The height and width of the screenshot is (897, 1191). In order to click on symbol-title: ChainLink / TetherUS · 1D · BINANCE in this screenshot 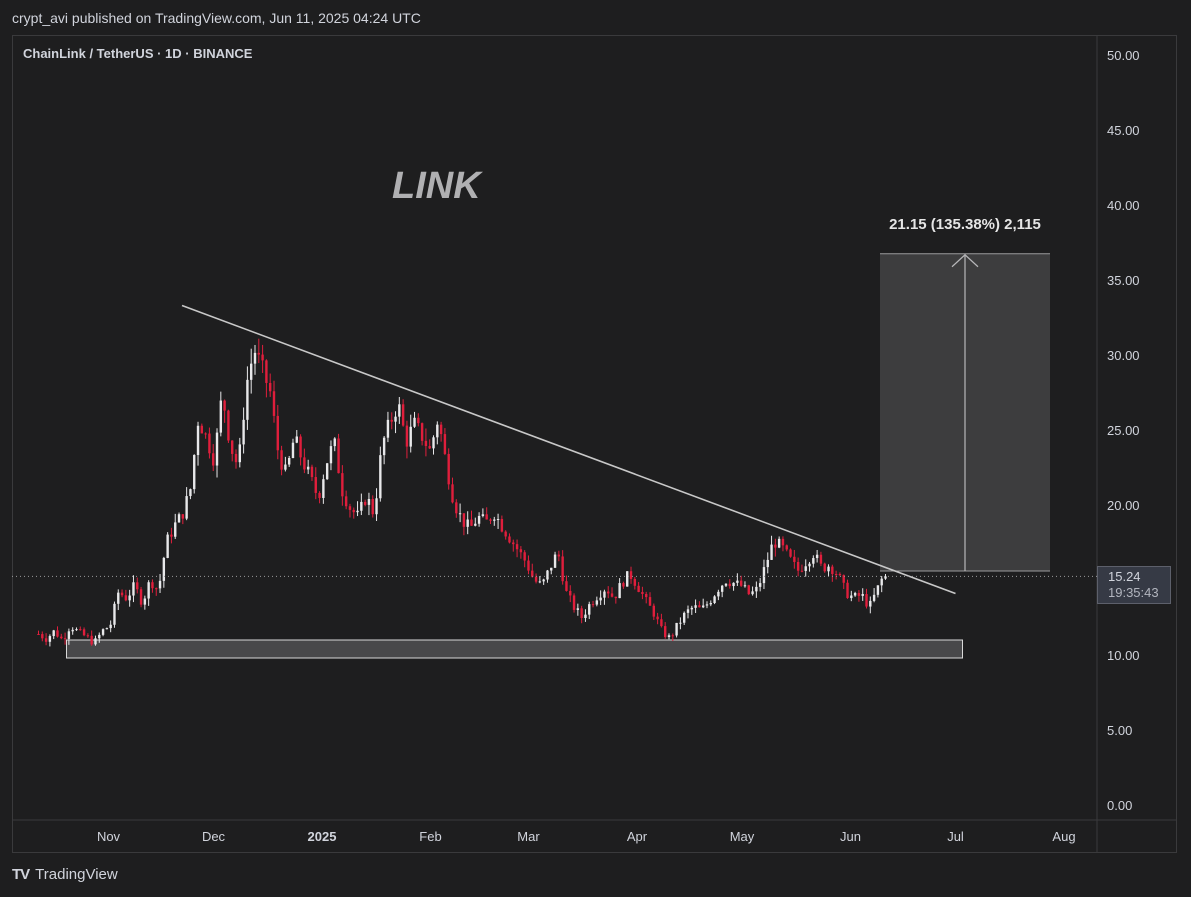, I will do `click(138, 53)`.